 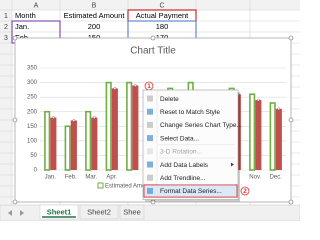 I want to click on menu-item-highlight, so click(x=190, y=191).